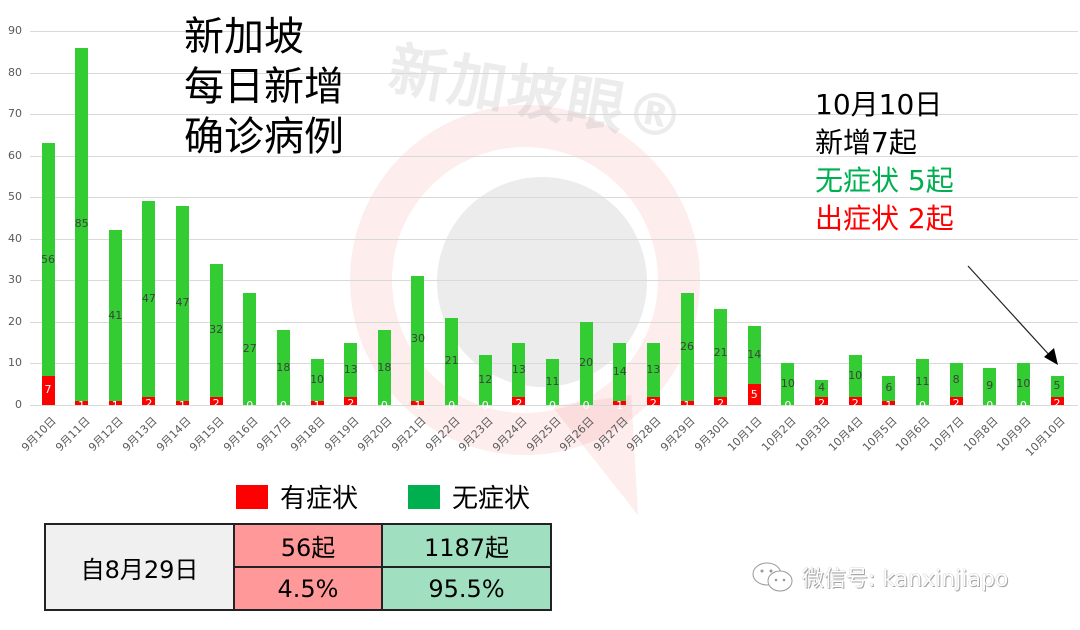 The image size is (1080, 630). Describe the element at coordinates (1012, 315) in the screenshot. I see `annotation-arrow-icon` at that location.